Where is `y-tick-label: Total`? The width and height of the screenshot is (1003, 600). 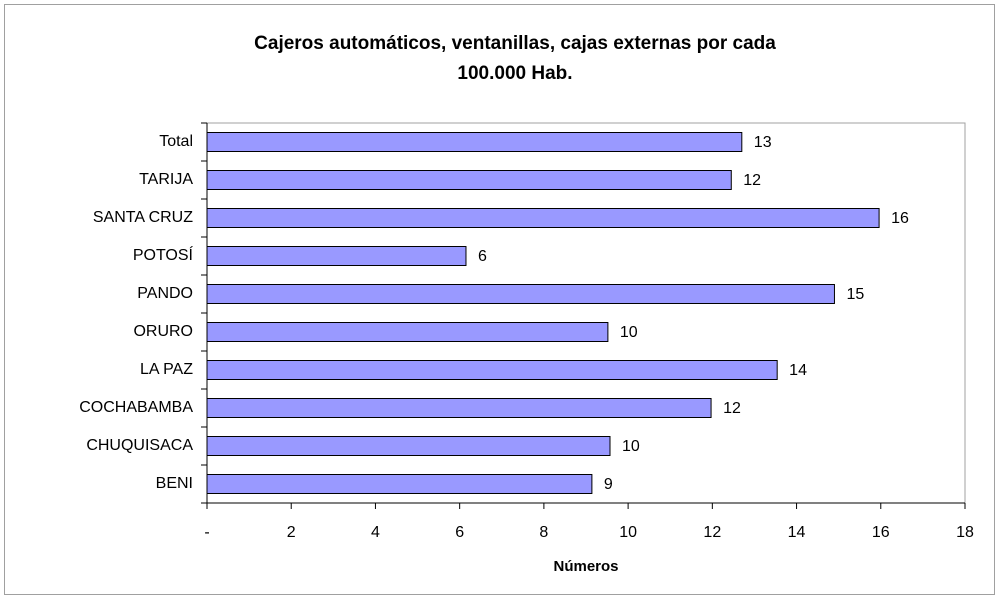
y-tick-label: Total is located at coordinates (176, 141).